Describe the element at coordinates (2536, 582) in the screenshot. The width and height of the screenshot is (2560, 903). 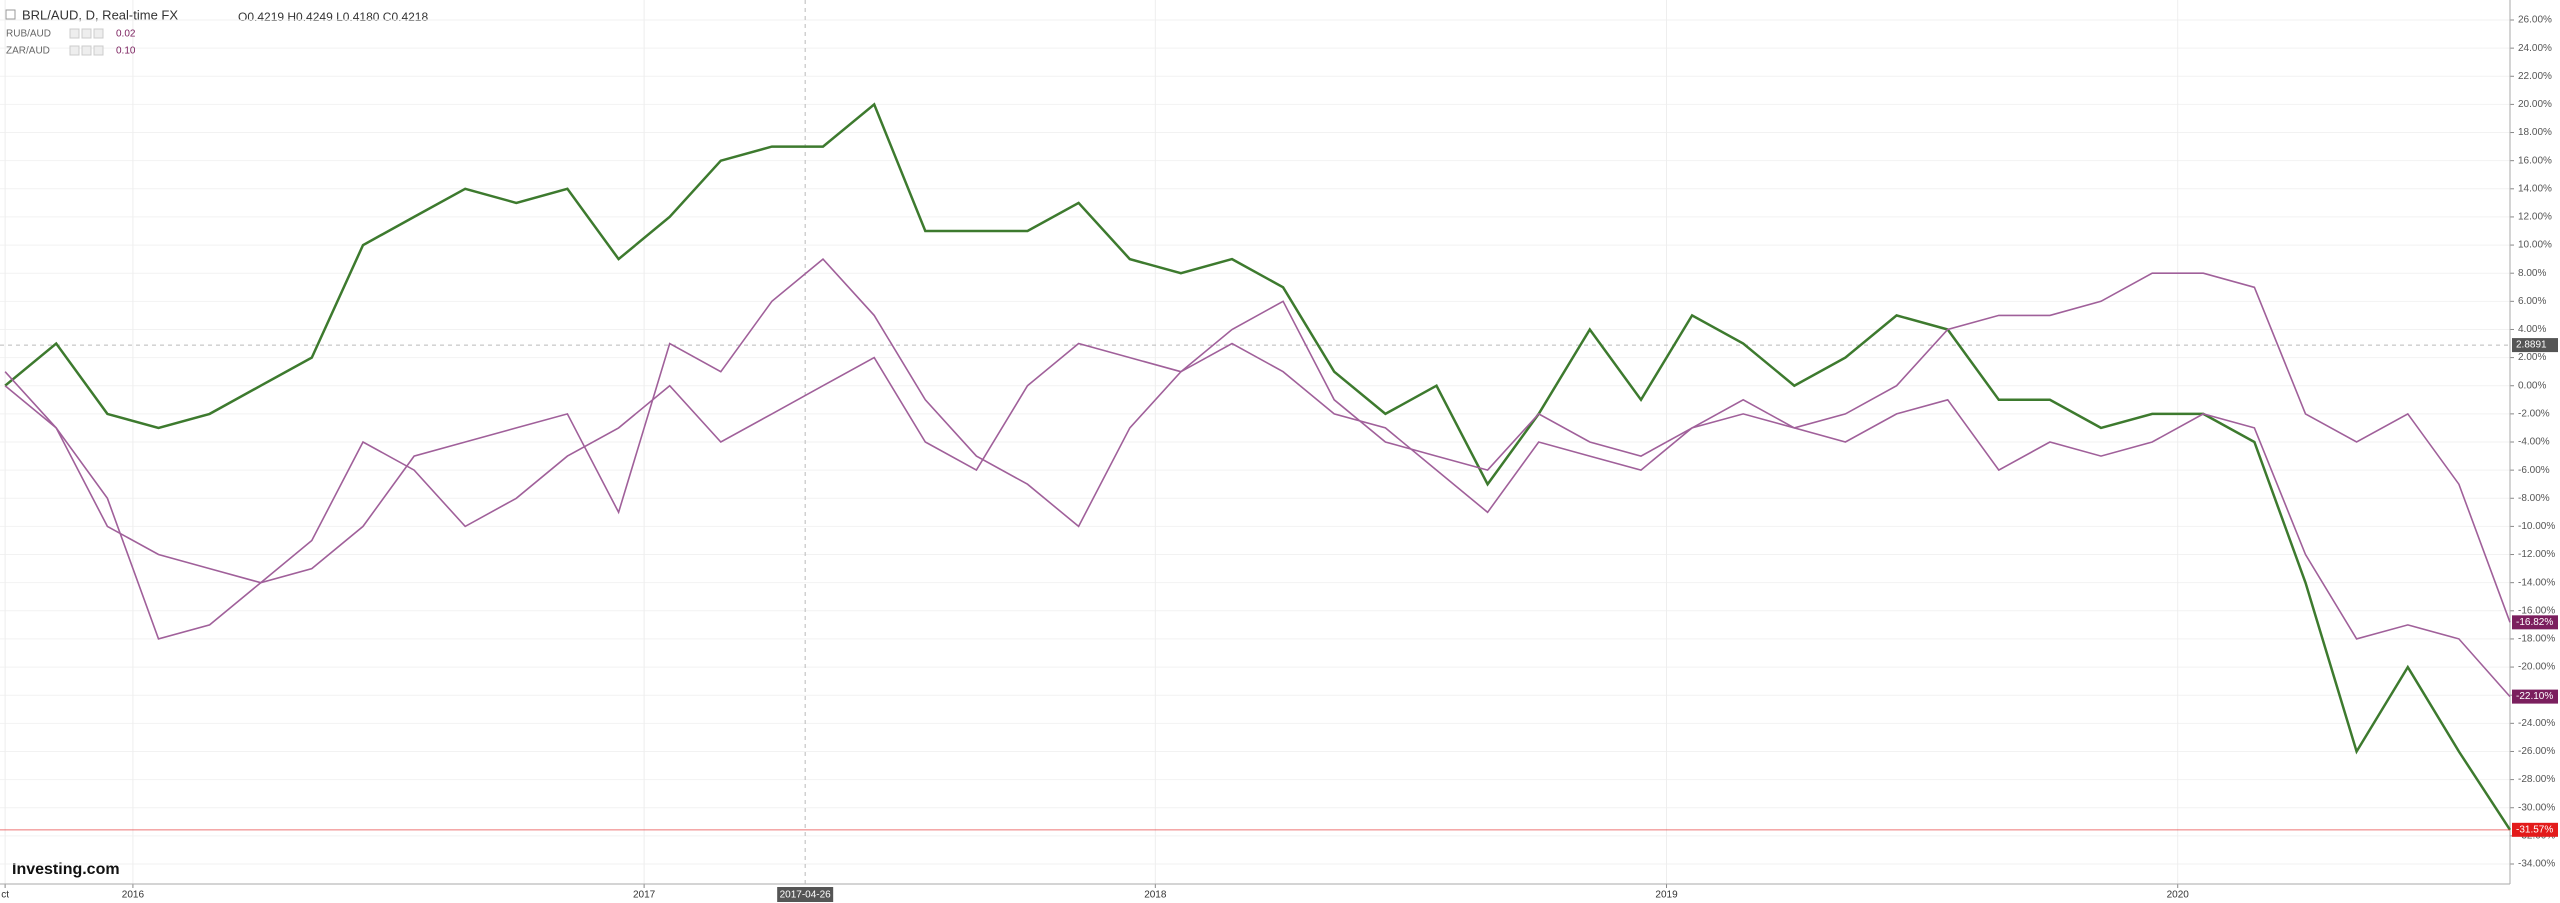
I see `y-tick-label: -14.00%` at that location.